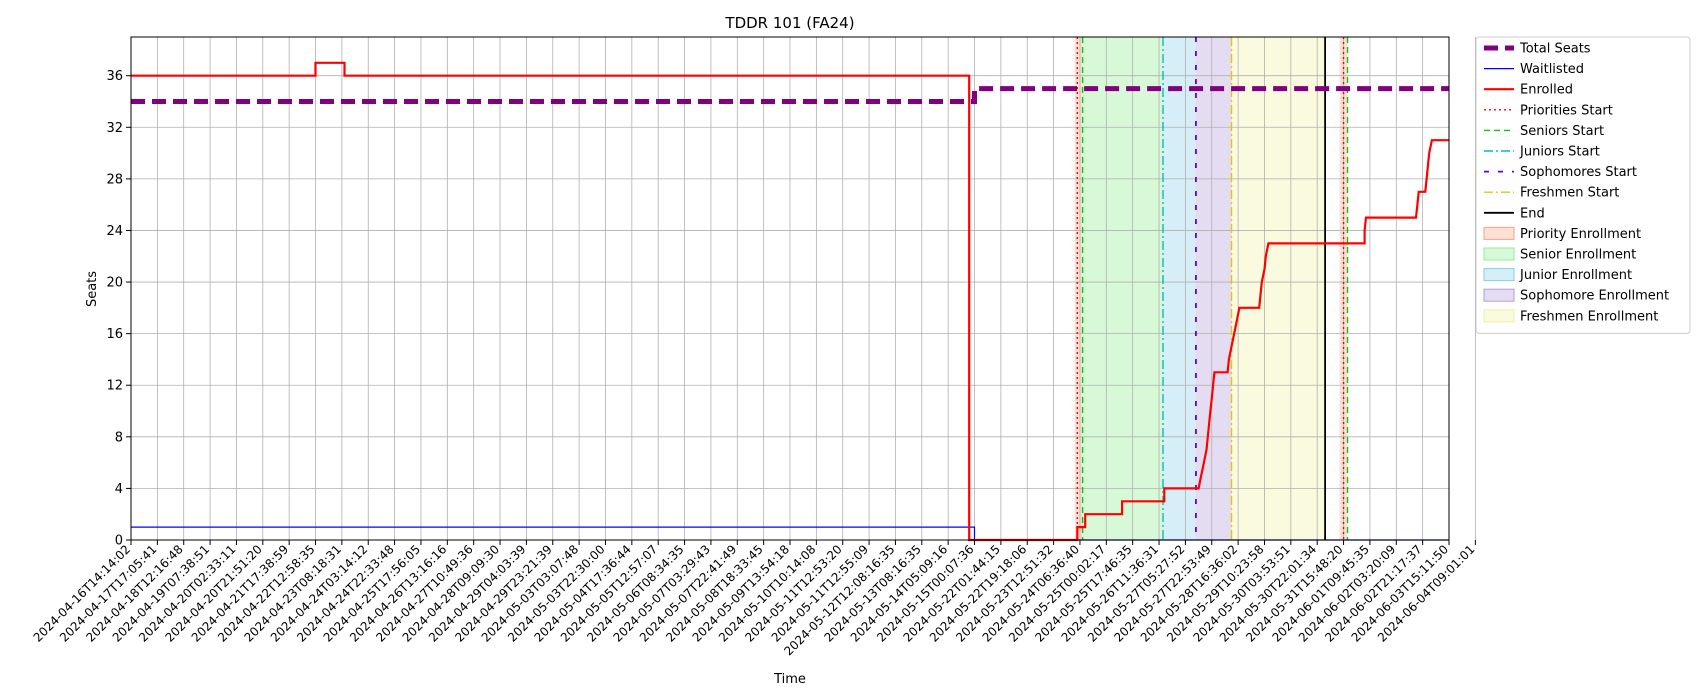  Describe the element at coordinates (114, 179) in the screenshot. I see `y-tick-label: 28` at that location.